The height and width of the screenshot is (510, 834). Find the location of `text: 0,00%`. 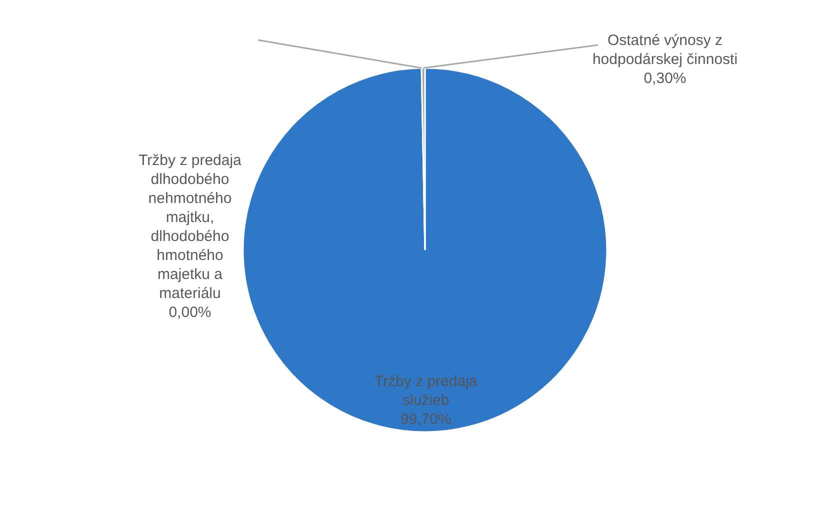

text: 0,00% is located at coordinates (190, 312).